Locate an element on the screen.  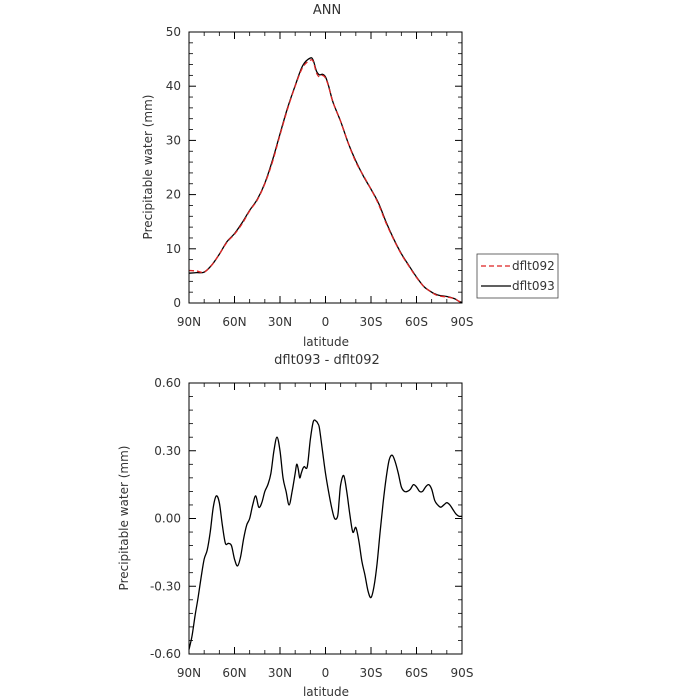
bottom-chart-title: dflt093 - dflt092 is located at coordinates (327, 360).